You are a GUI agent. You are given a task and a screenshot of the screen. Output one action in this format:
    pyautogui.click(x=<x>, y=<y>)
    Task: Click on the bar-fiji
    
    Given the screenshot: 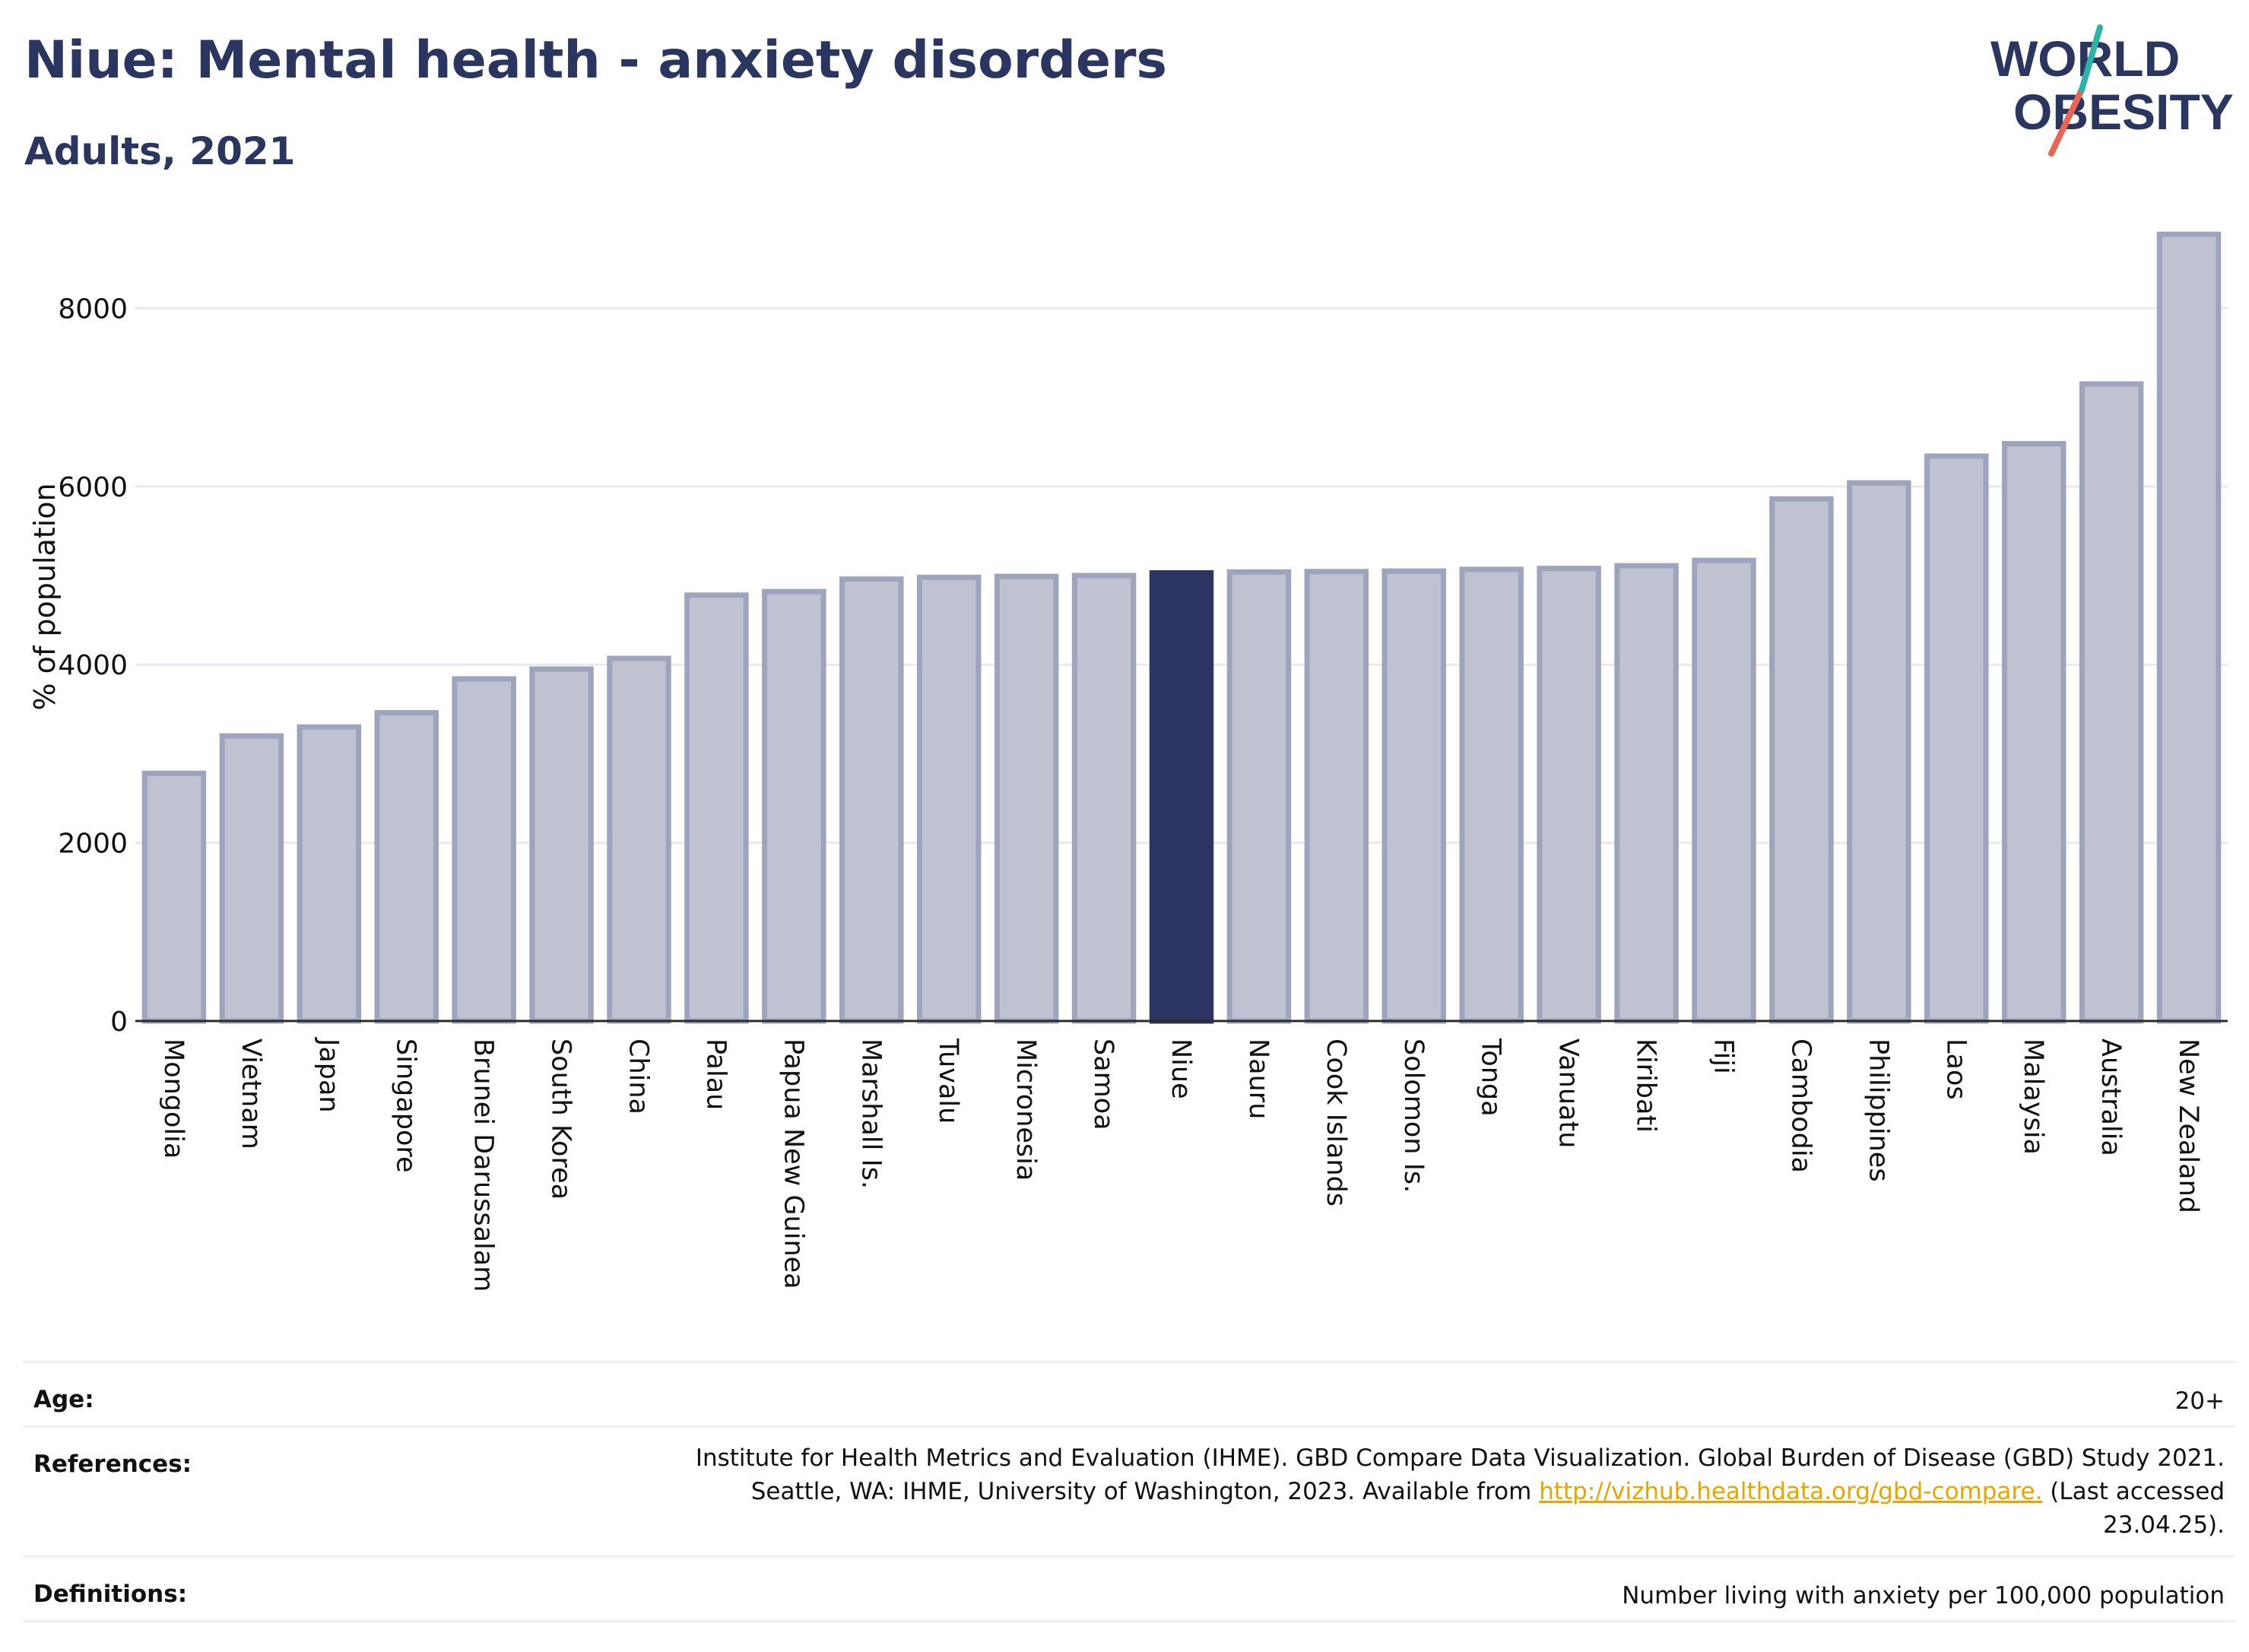 What is the action you would take?
    pyautogui.click(x=1724, y=790)
    